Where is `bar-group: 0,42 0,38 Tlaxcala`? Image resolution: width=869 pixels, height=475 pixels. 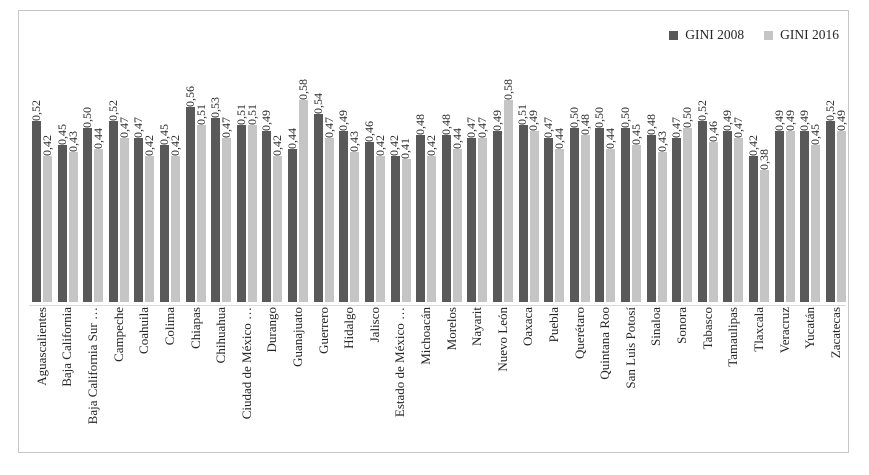
bar-group: 0,42 0,38 Tlaxcala is located at coordinates (758, 230).